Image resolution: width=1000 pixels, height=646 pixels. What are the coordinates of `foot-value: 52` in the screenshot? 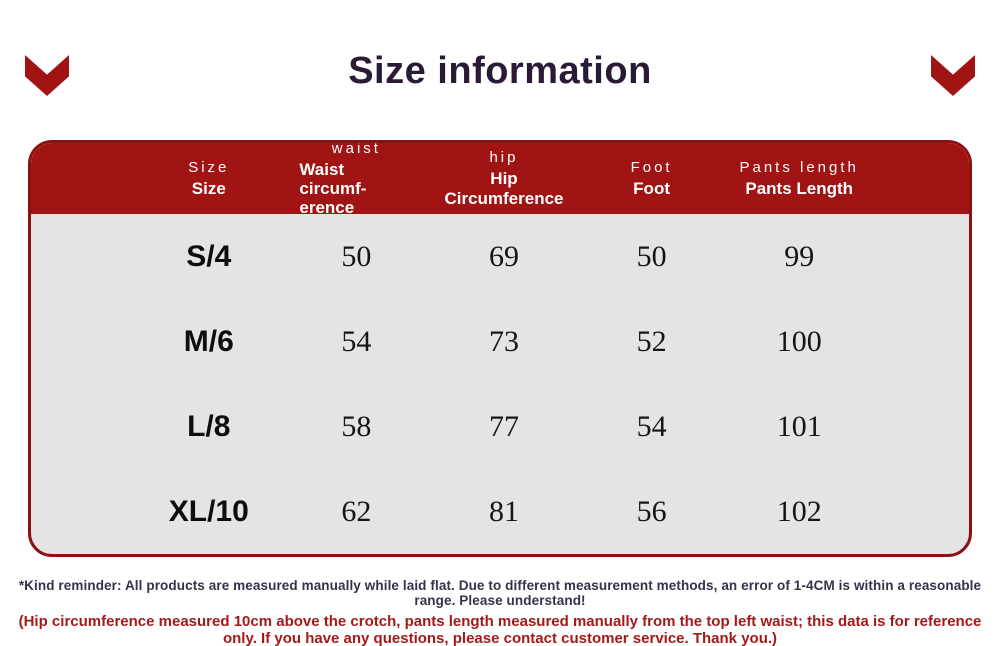 It's located at (651, 341).